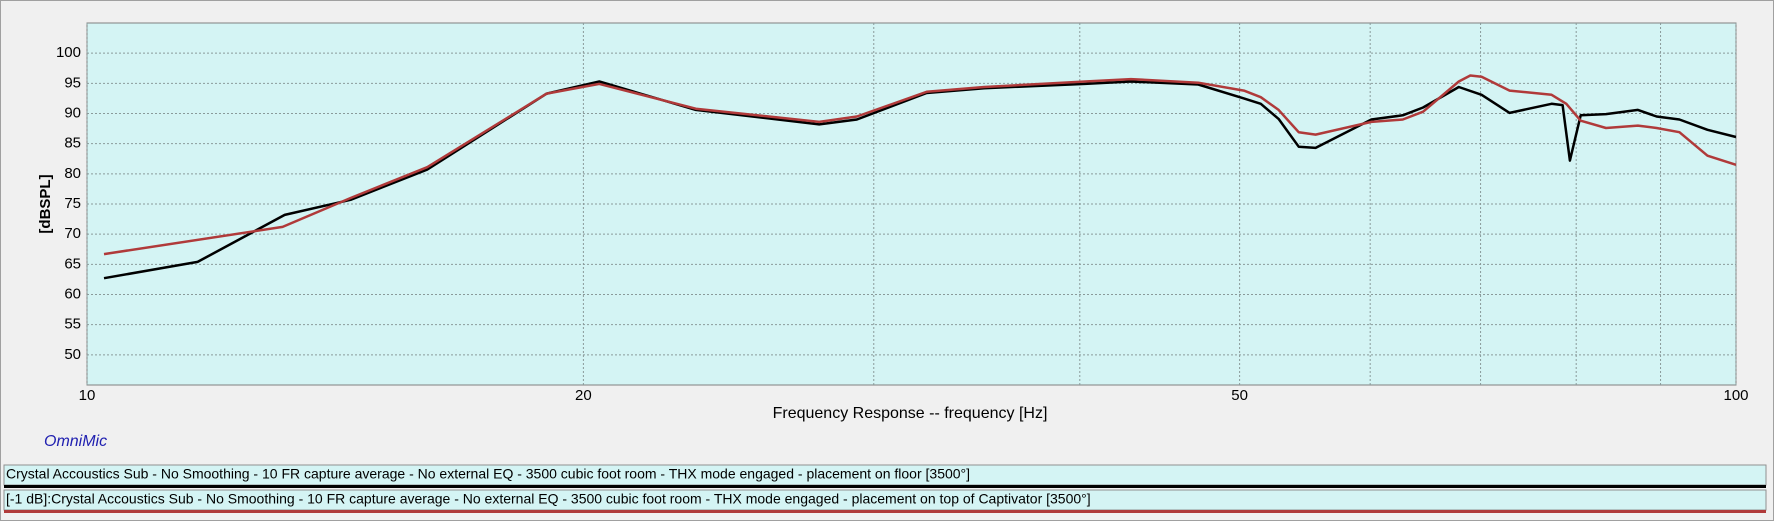 This screenshot has width=1774, height=521. Describe the element at coordinates (87, 395) in the screenshot. I see `x-tick-label: 10` at that location.